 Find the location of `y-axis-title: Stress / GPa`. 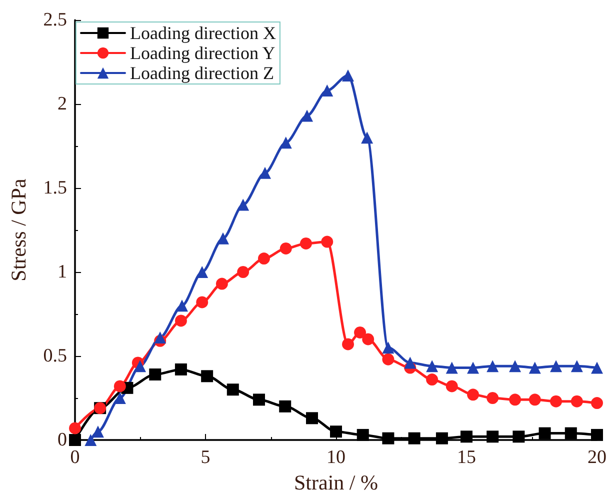

y-axis-title: Stress / GPa is located at coordinates (18, 230).